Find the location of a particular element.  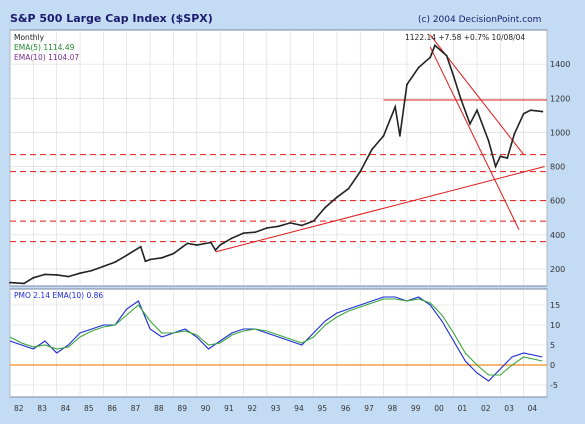

price-y-tick-label: 800 is located at coordinates (557, 167).